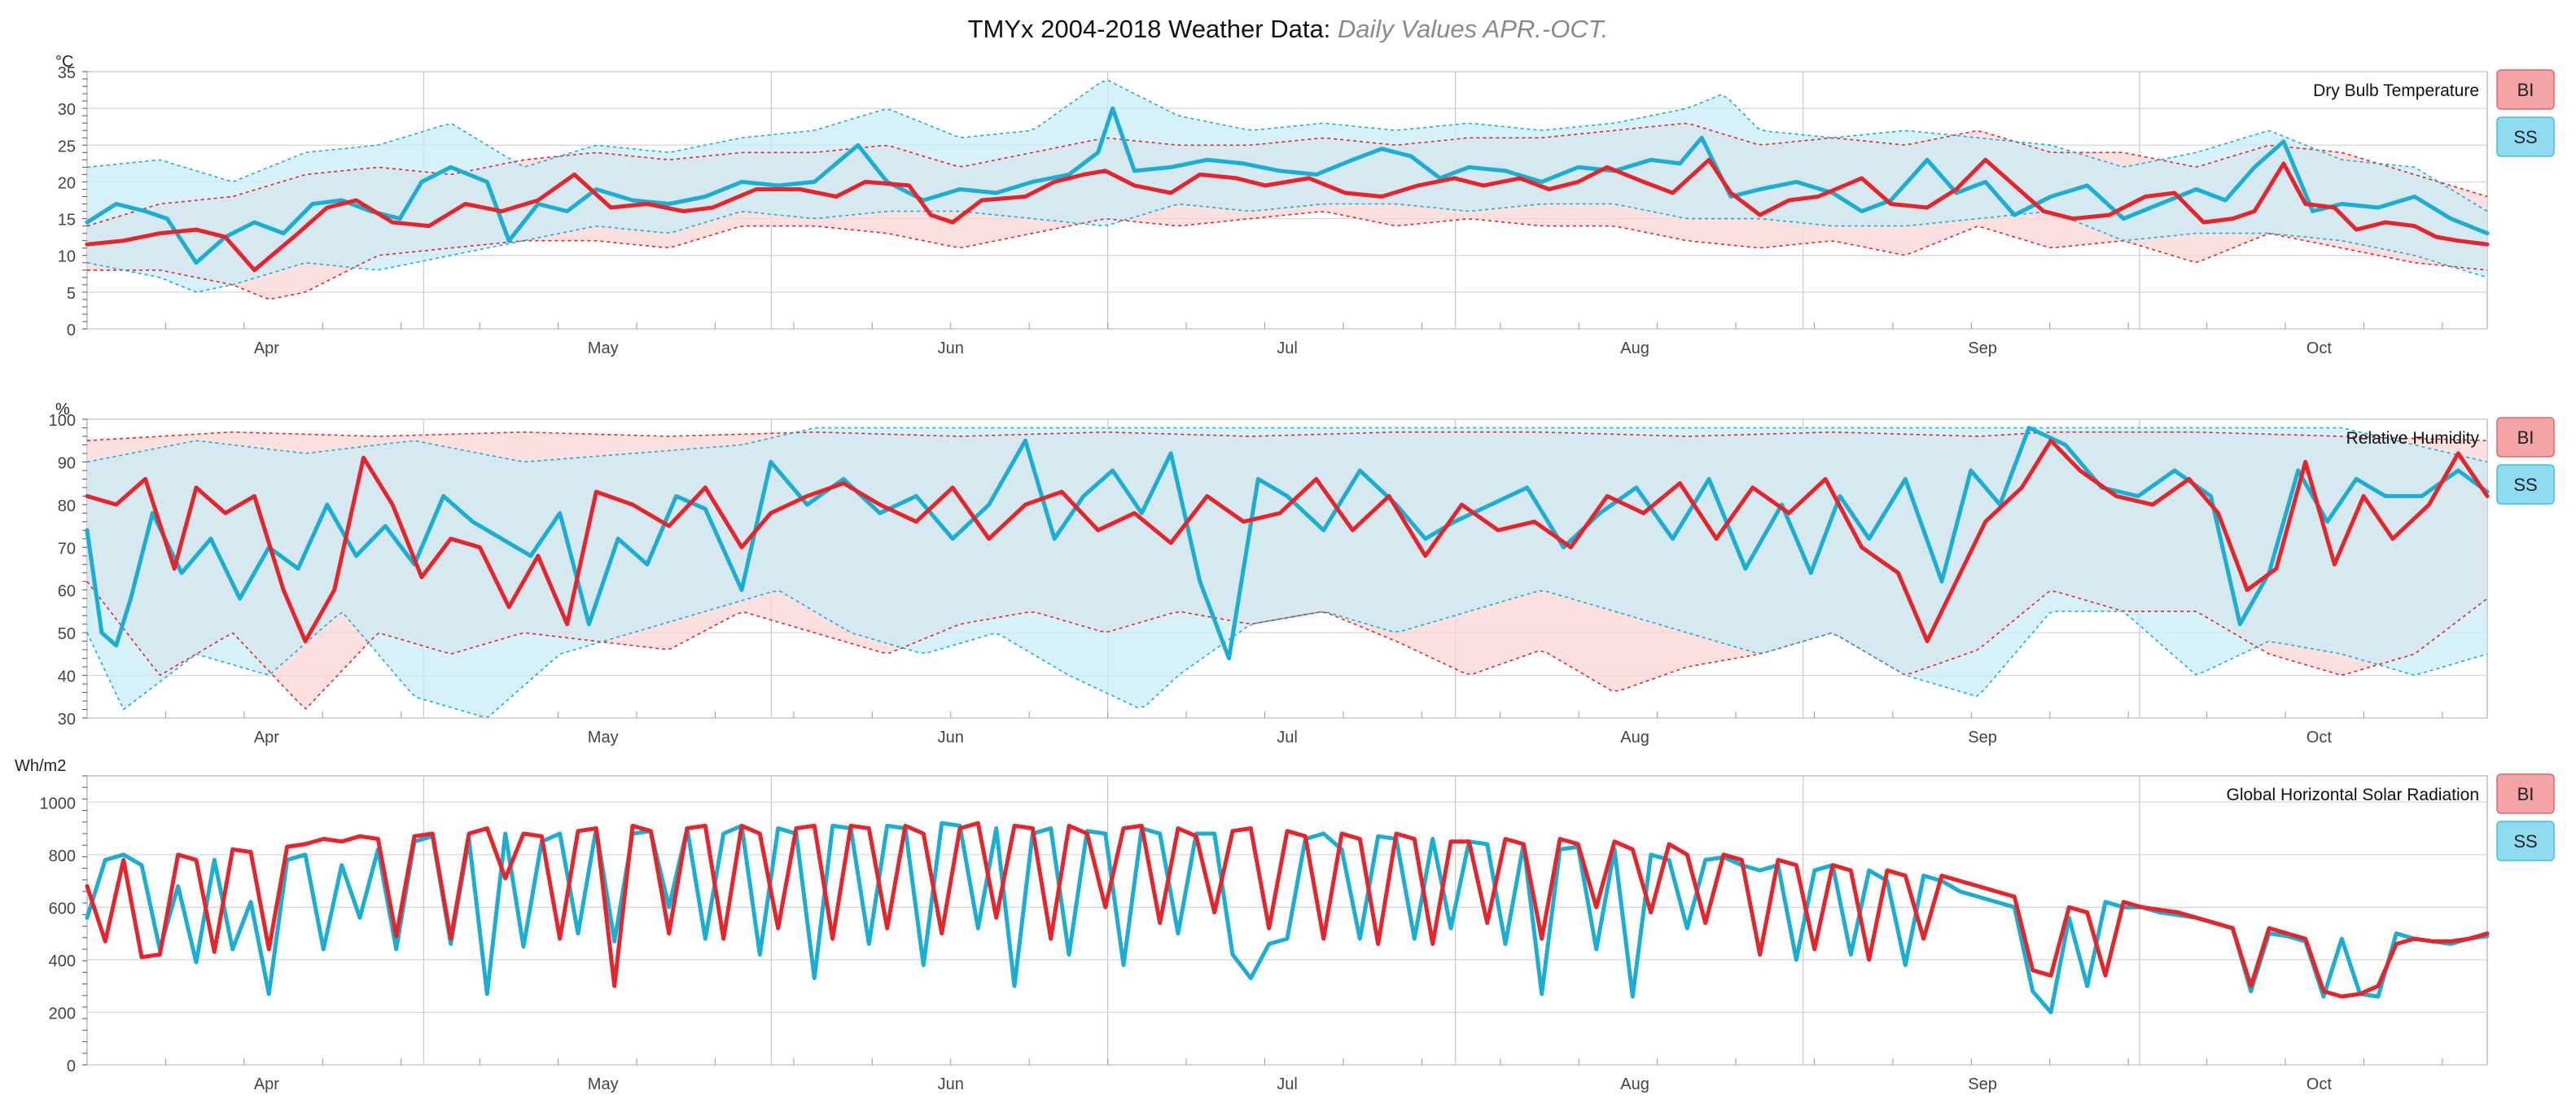  Describe the element at coordinates (62, 908) in the screenshot. I see `y-tick-label: 600` at that location.